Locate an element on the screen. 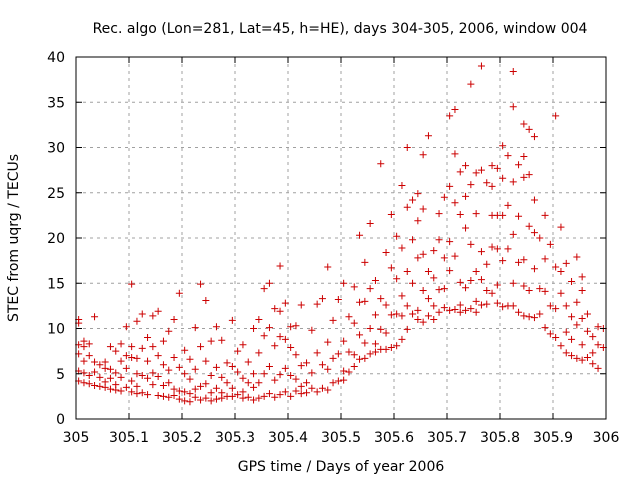  x-tick-label: 305.3 is located at coordinates (235, 438).